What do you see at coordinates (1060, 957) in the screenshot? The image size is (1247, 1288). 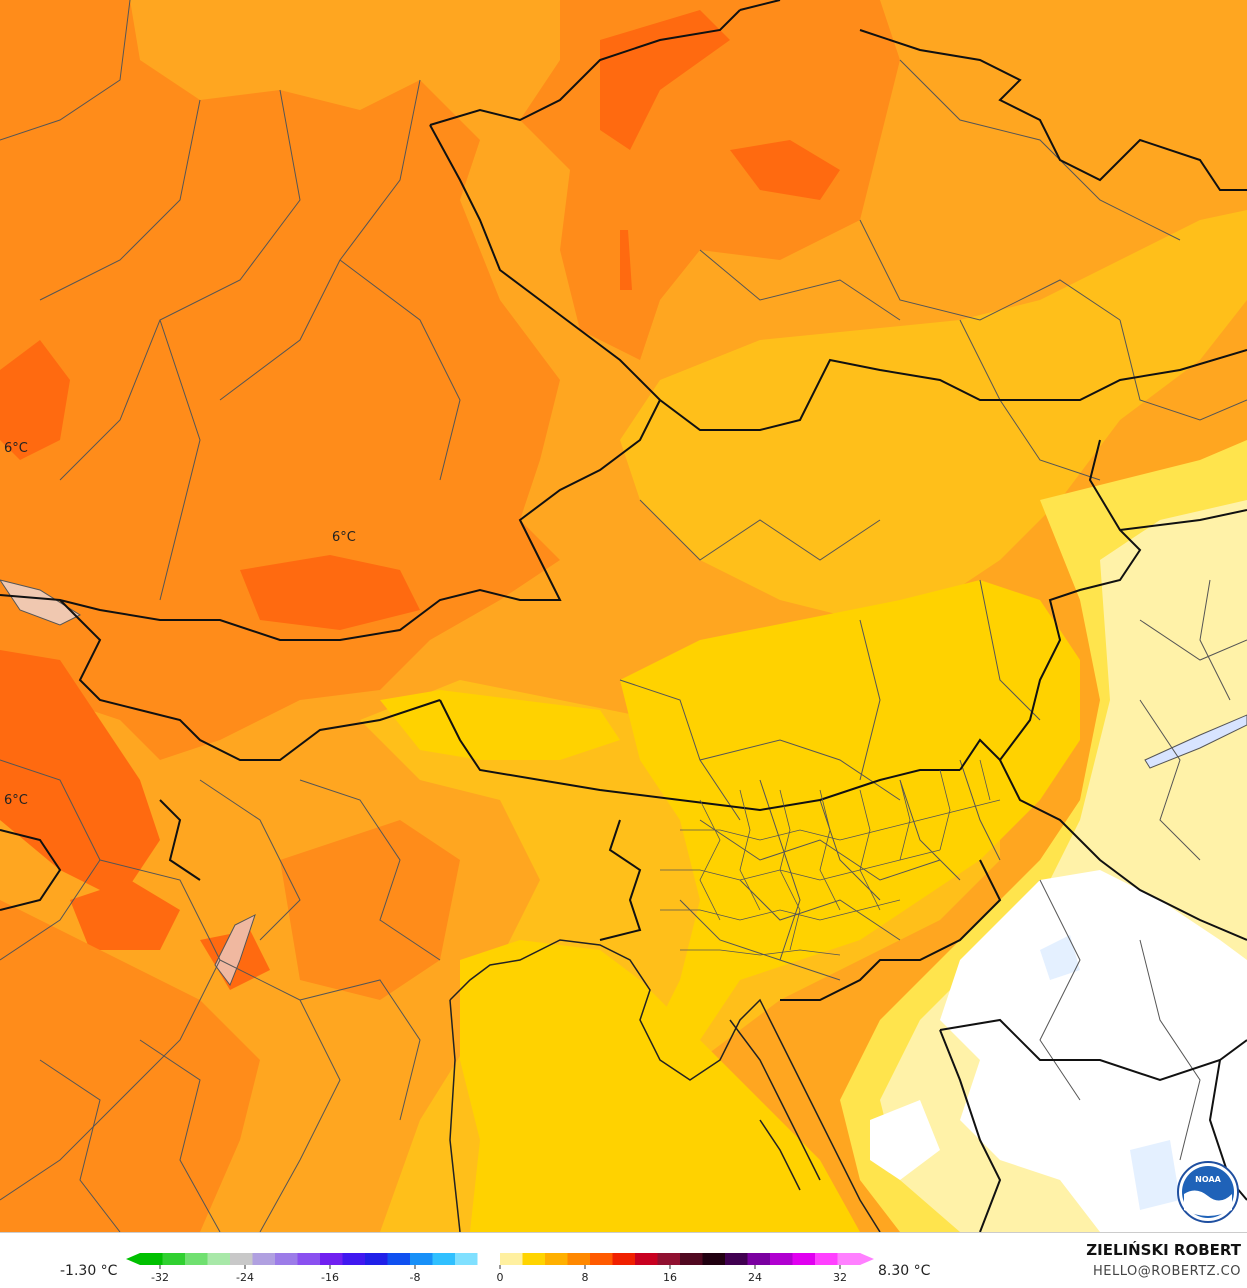 I see `temp-zone-pale-blue` at bounding box center [1060, 957].